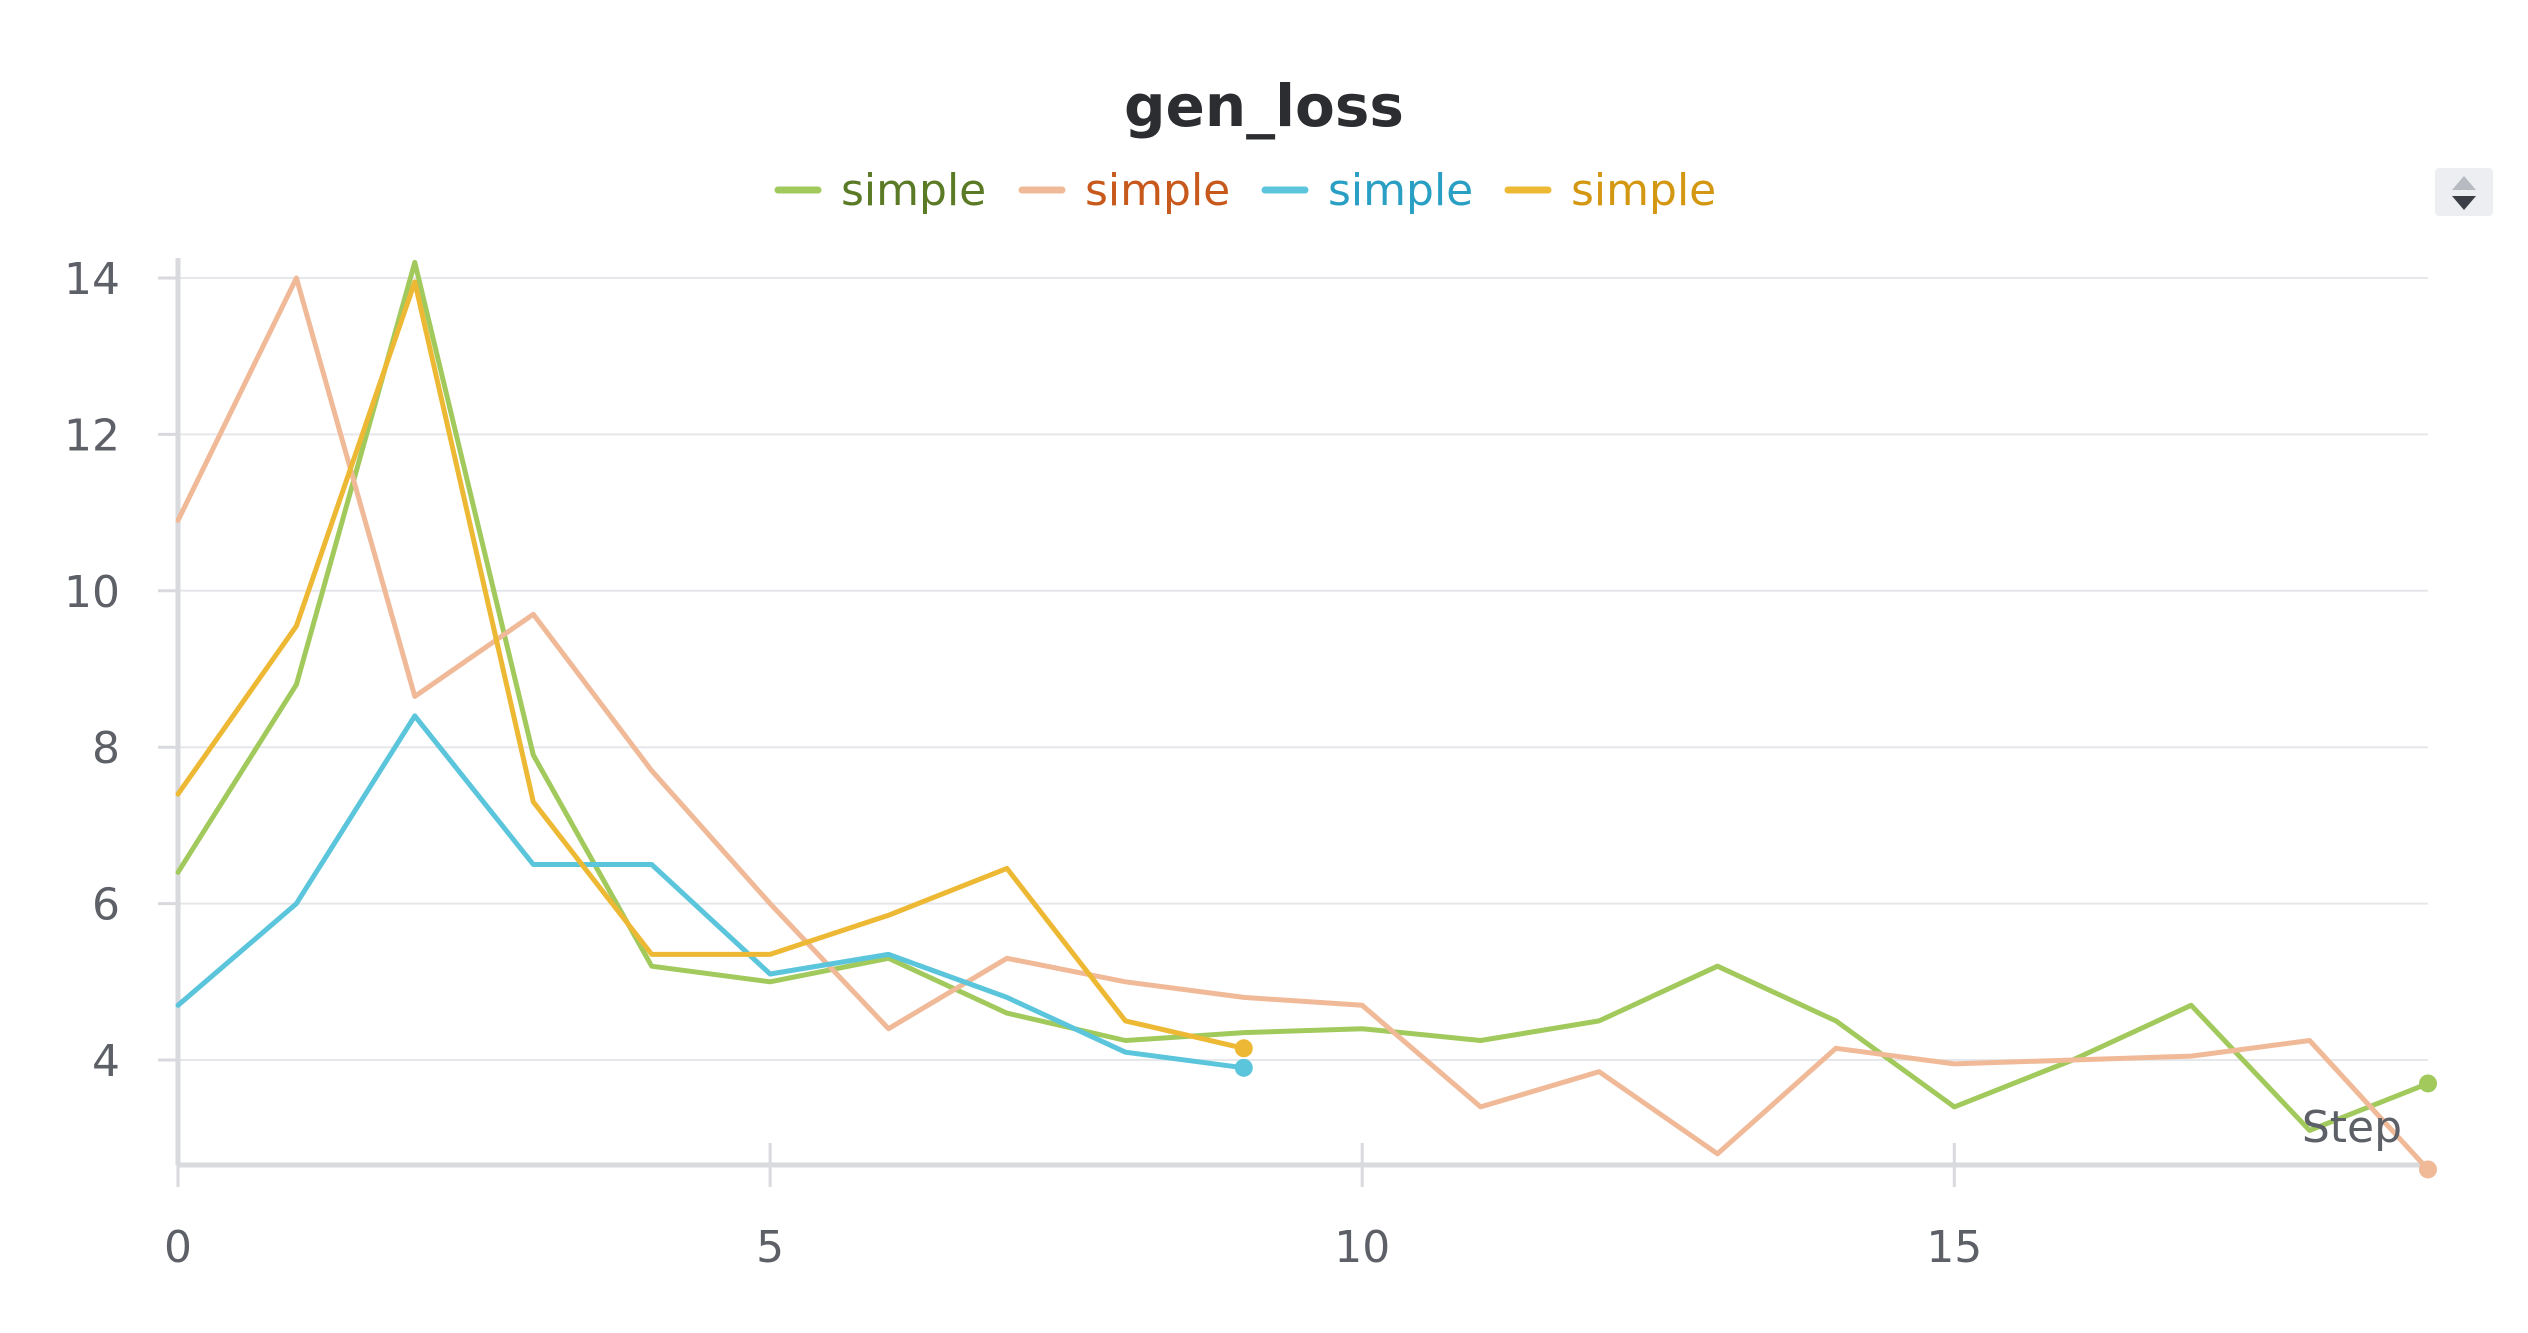 The height and width of the screenshot is (1333, 2528). I want to click on legend-label-3: simple, so click(1400, 190).